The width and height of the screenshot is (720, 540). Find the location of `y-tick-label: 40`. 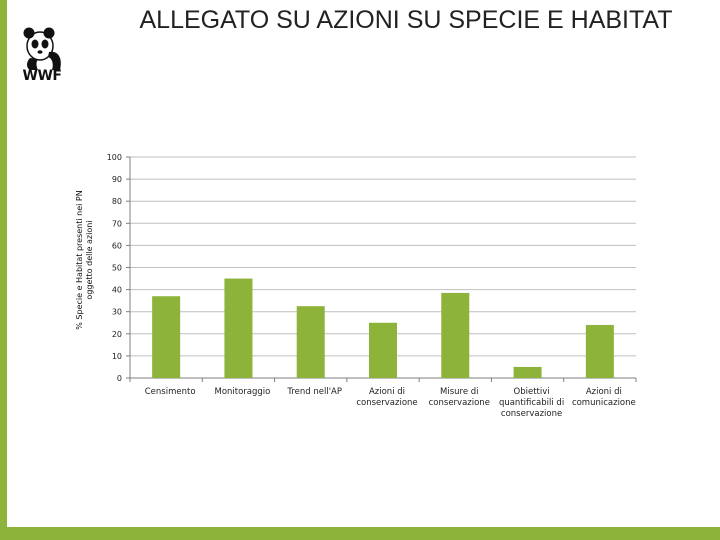

y-tick-label: 40 is located at coordinates (117, 290).